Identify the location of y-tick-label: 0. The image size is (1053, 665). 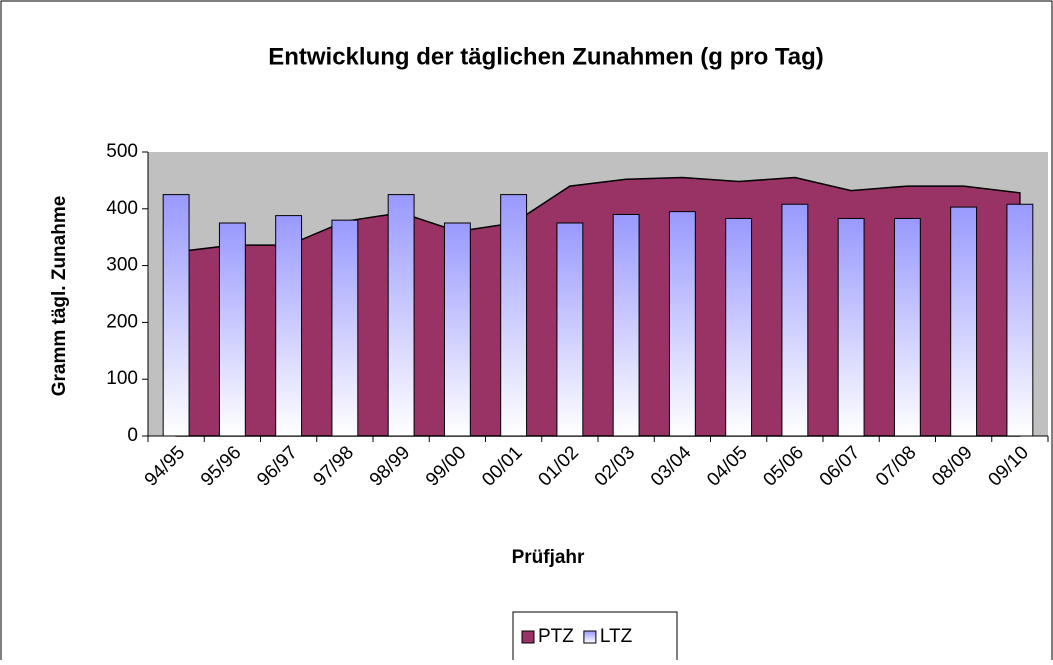
(132, 435).